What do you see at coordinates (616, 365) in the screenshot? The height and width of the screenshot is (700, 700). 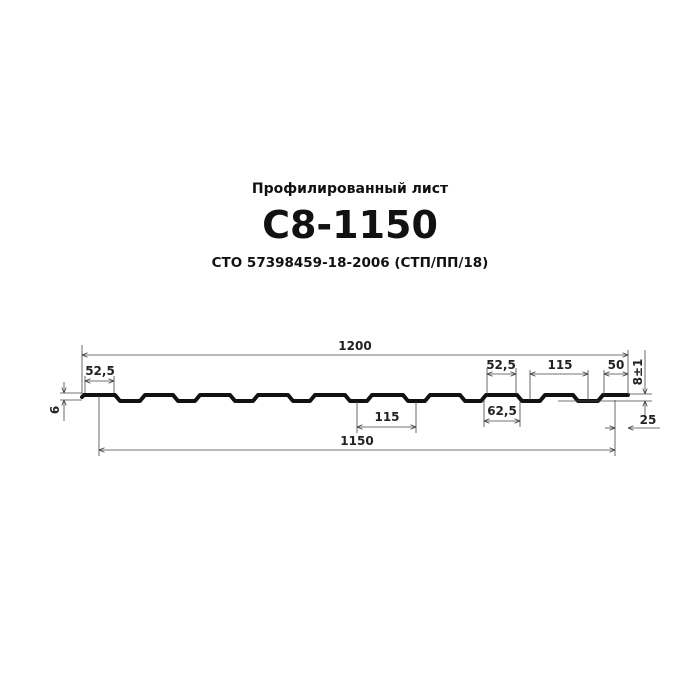 I see `dim-50-label: 50` at bounding box center [616, 365].